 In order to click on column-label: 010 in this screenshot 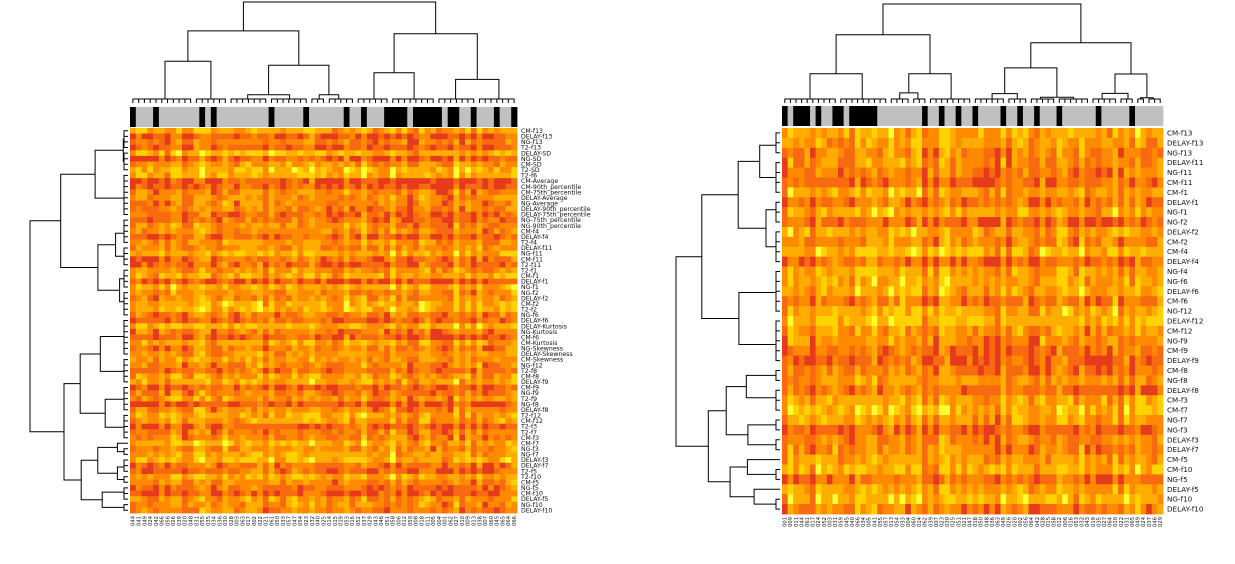, I will do `click(463, 521)`.